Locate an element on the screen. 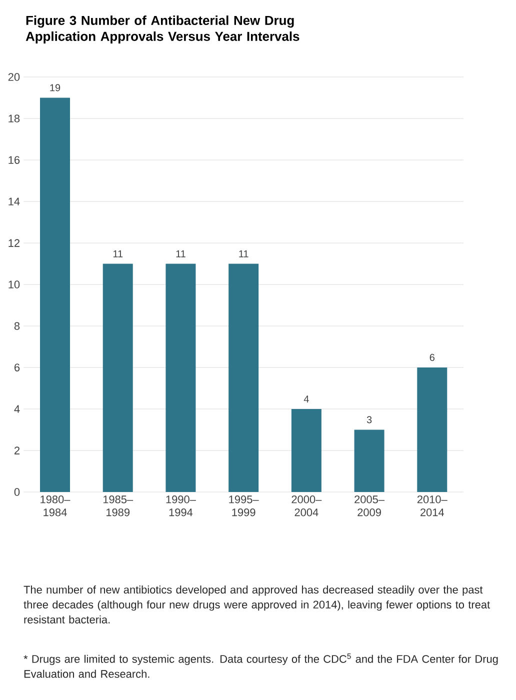  x-tick-label: 2010–2014 is located at coordinates (432, 506).